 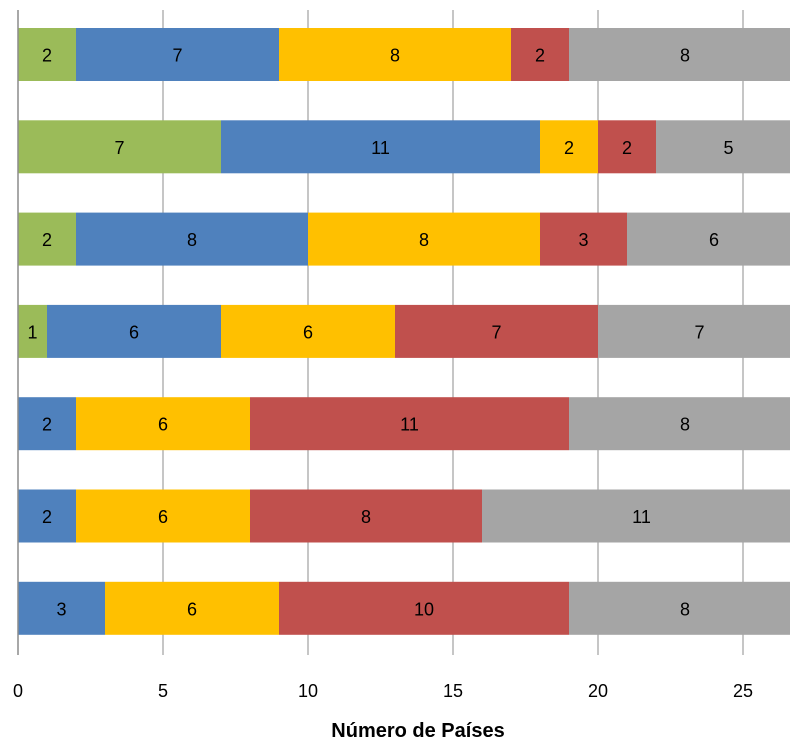 I want to click on bar-data-label: 1, so click(x=32, y=332).